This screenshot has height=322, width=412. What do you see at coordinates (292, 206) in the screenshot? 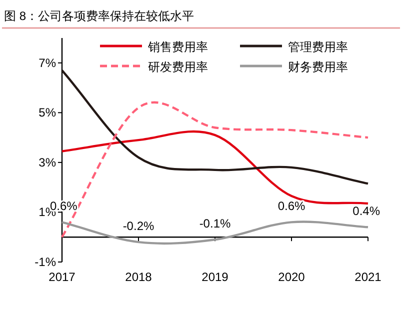
I see `data-label: 0.6%` at bounding box center [292, 206].